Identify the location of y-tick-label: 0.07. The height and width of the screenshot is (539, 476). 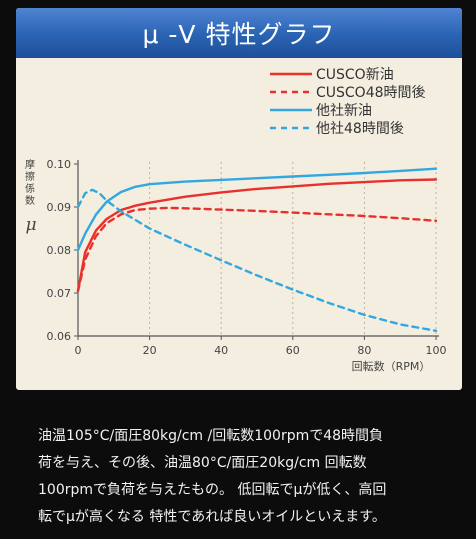
(59, 293).